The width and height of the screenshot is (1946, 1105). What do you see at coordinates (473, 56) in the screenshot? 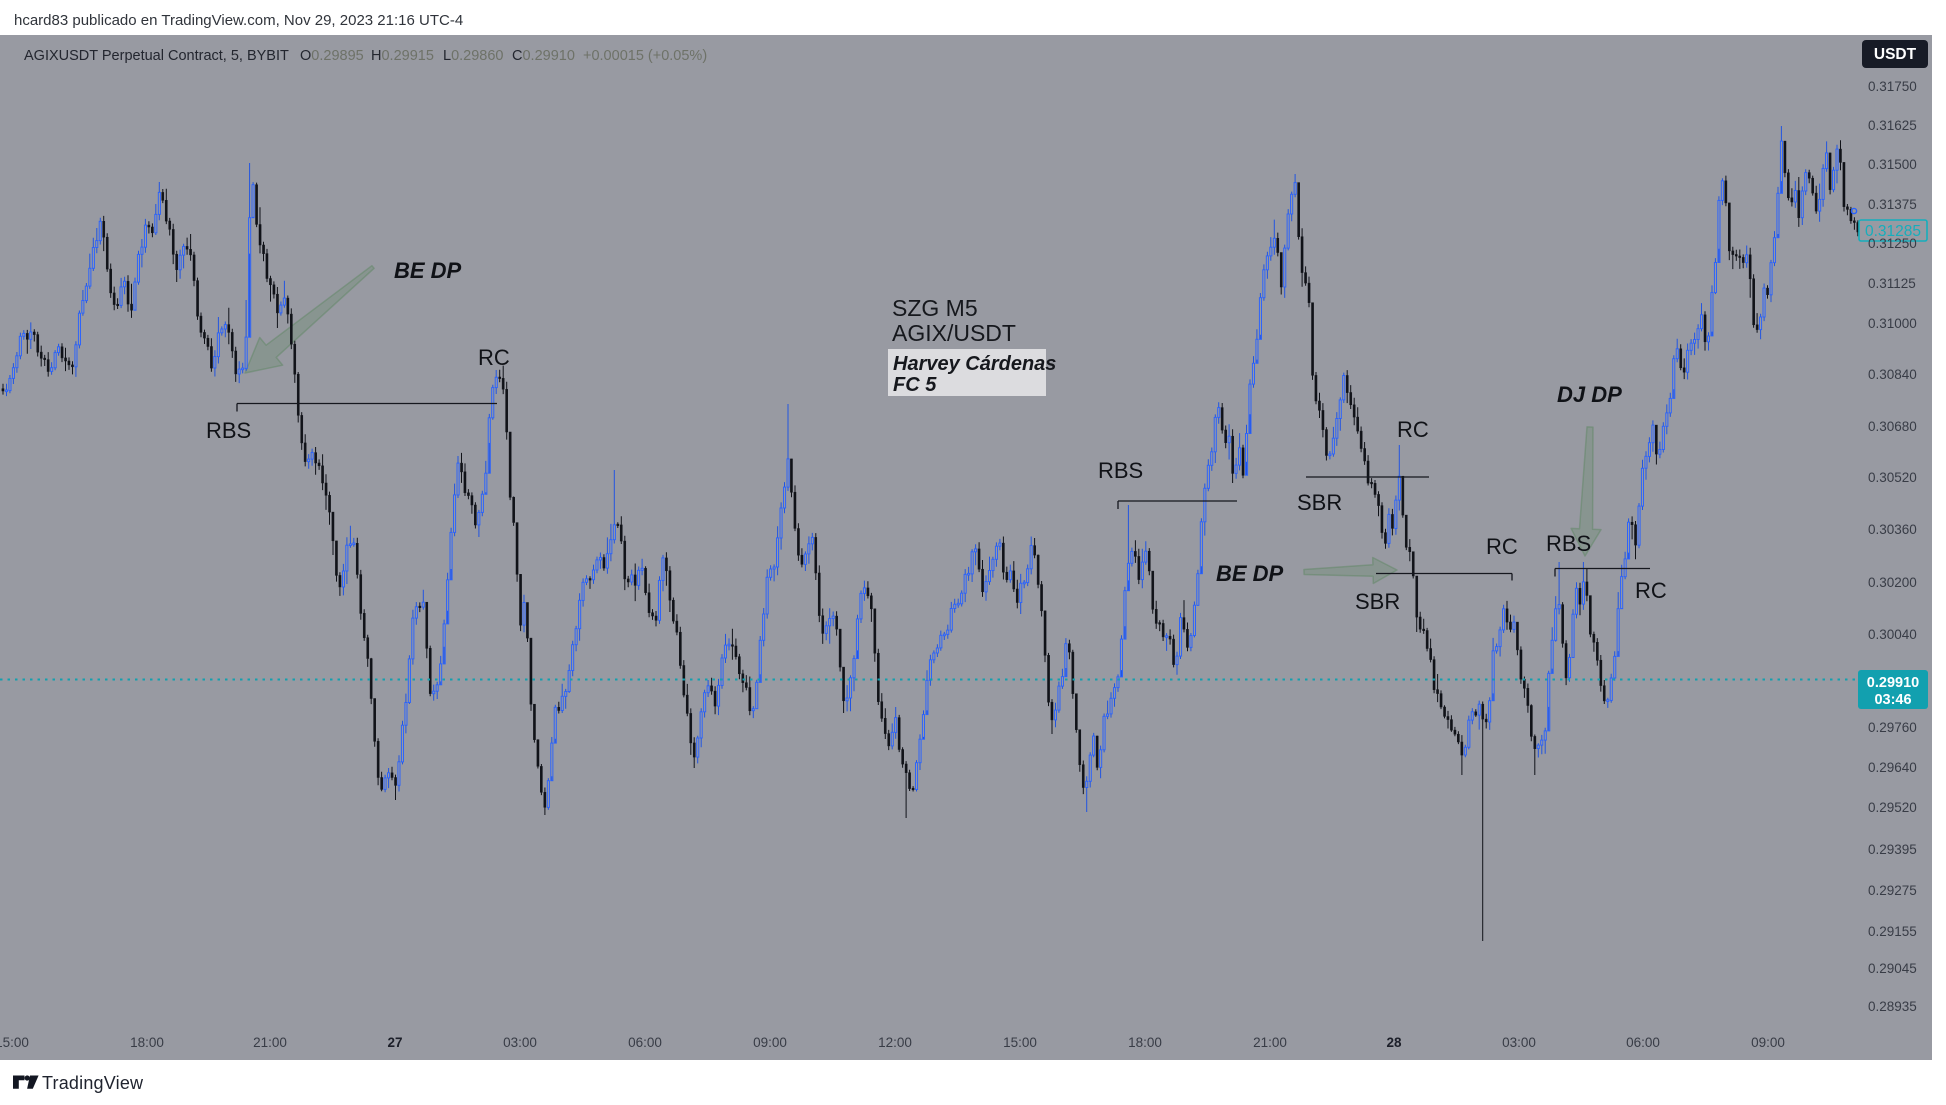
I see `svg-text: L0.29860` at bounding box center [473, 56].